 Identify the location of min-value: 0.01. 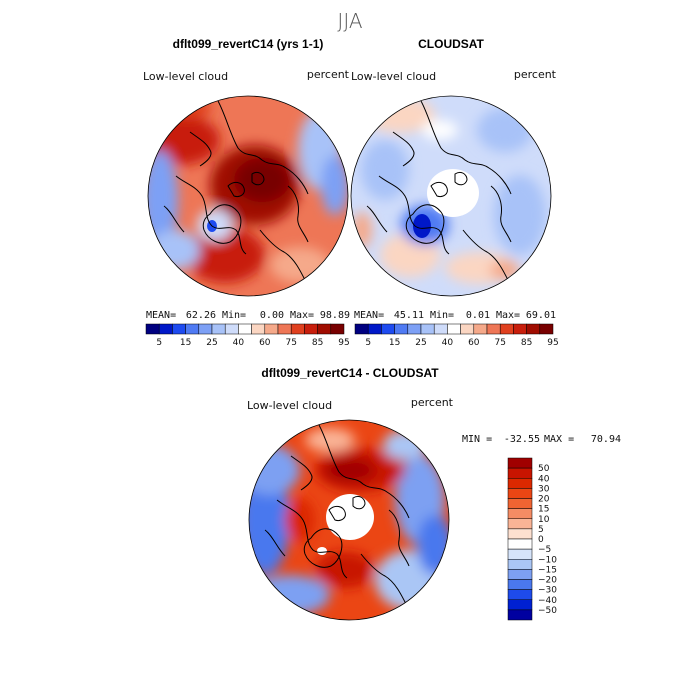
(478, 315).